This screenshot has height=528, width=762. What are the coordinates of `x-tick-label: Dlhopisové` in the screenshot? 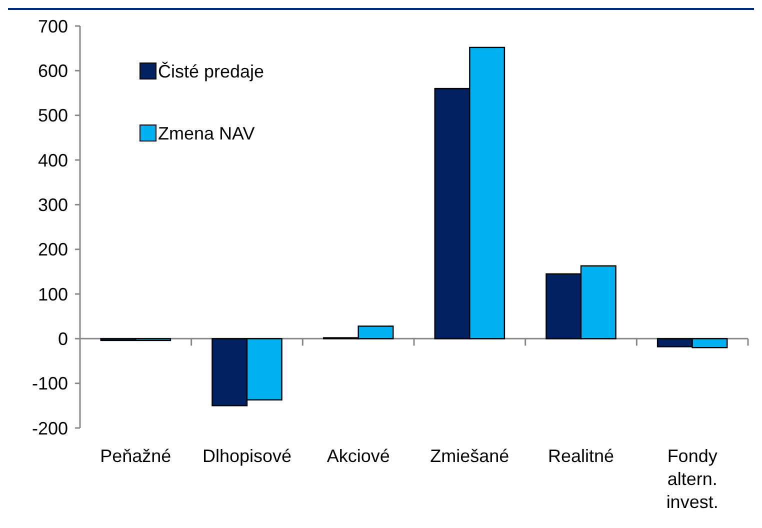 It's located at (247, 456).